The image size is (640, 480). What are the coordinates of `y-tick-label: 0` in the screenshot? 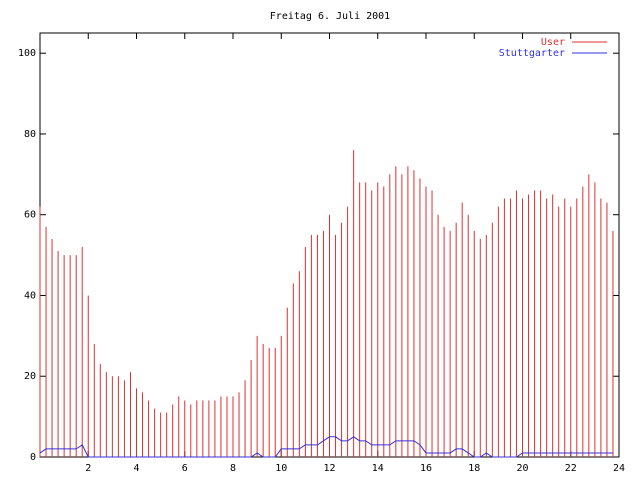 It's located at (33, 457).